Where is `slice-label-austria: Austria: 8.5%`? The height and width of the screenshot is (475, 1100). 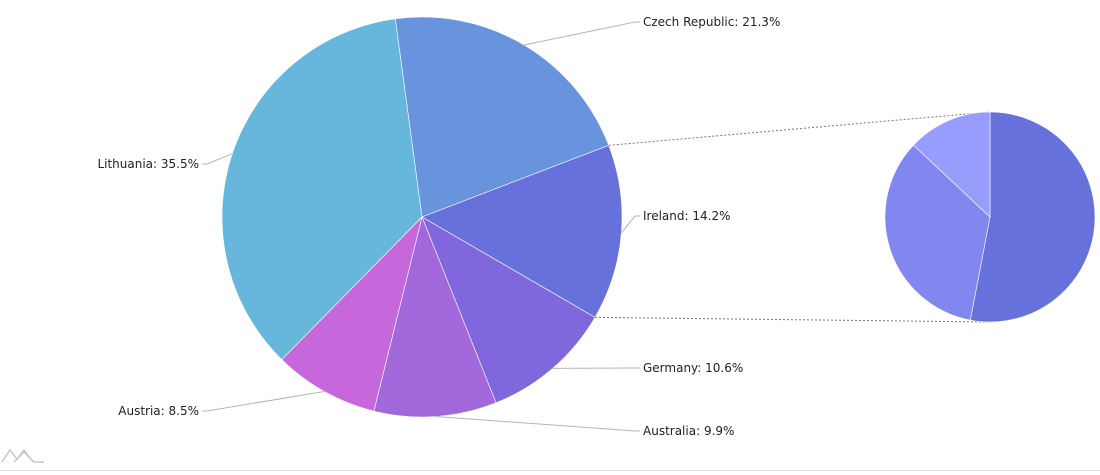
slice-label-austria: Austria: 8.5% is located at coordinates (158, 411).